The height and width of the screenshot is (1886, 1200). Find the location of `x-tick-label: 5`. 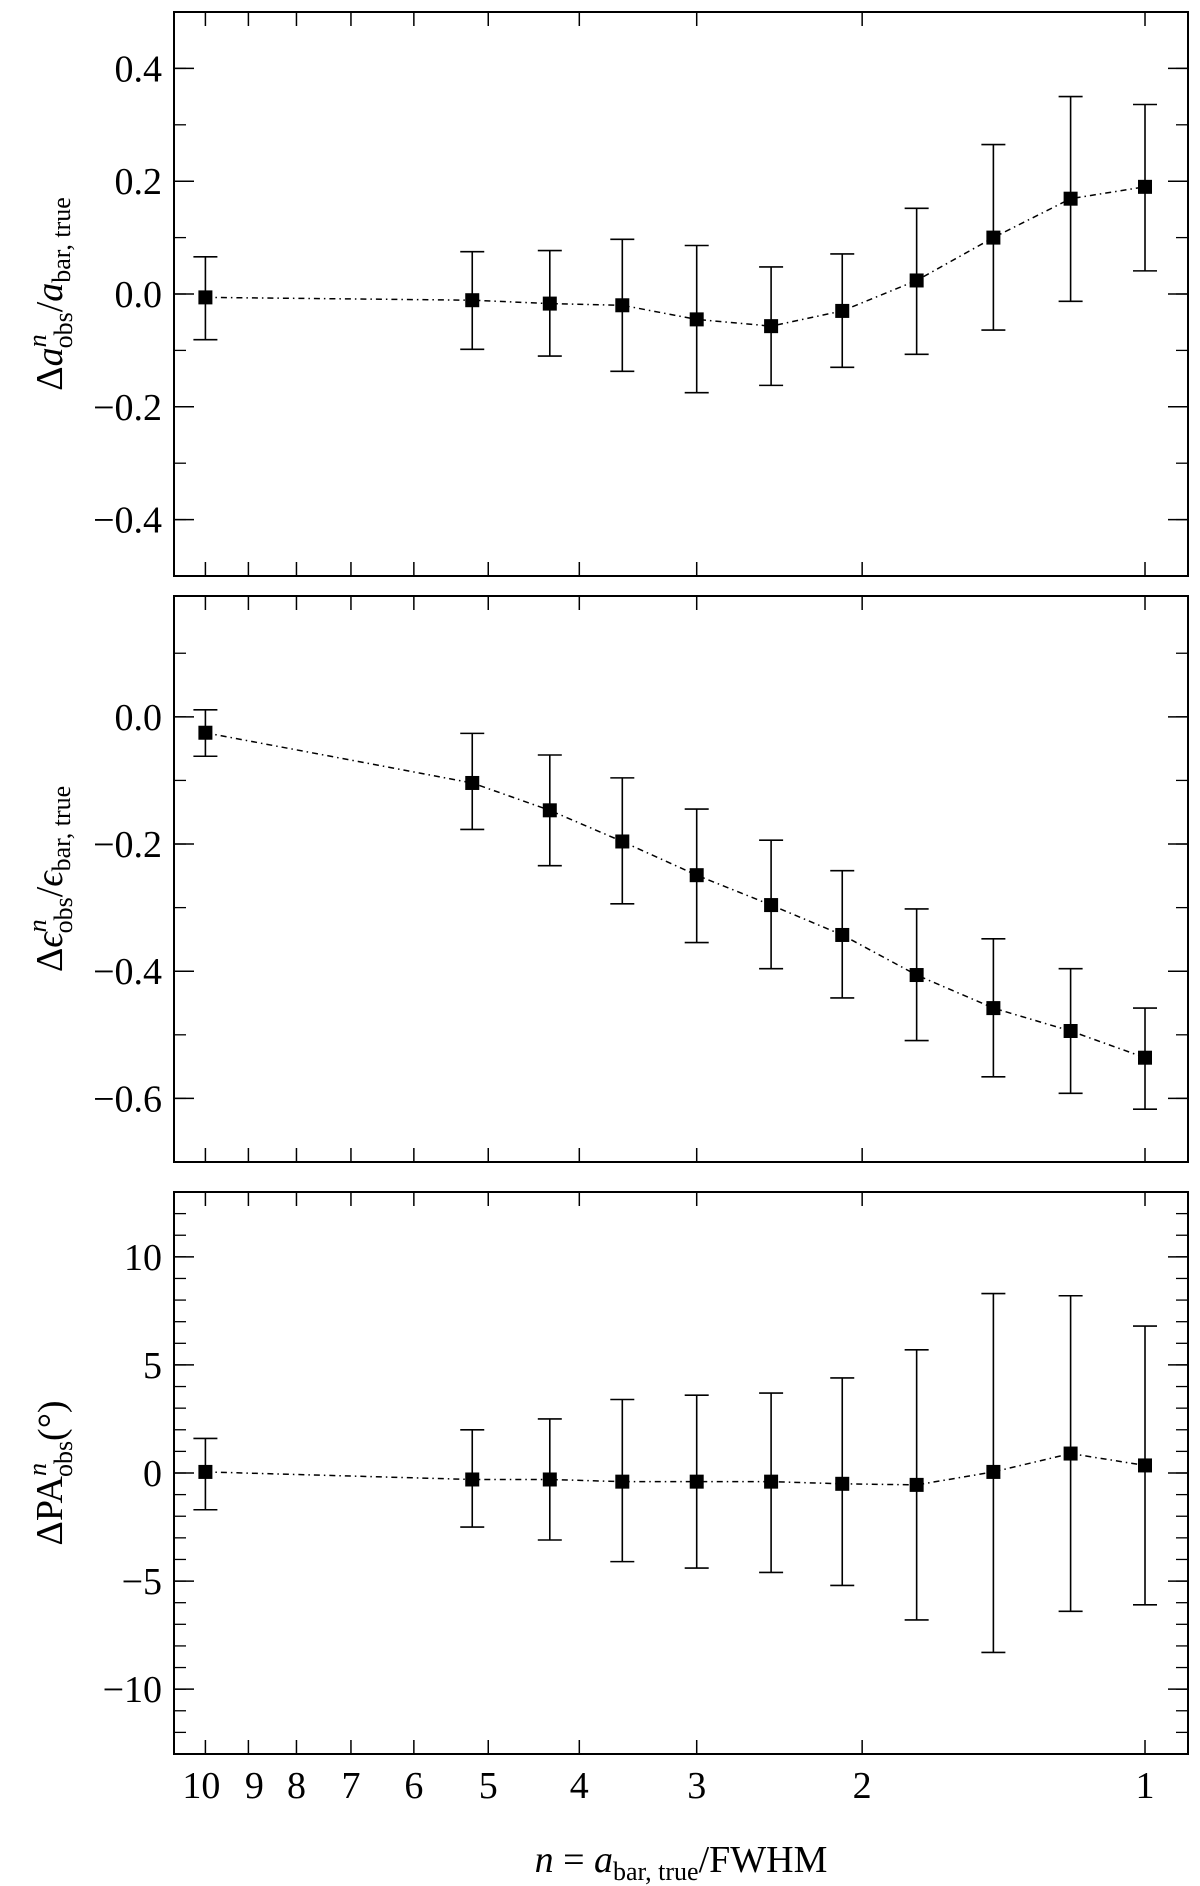

x-tick-label: 5 is located at coordinates (488, 1786).